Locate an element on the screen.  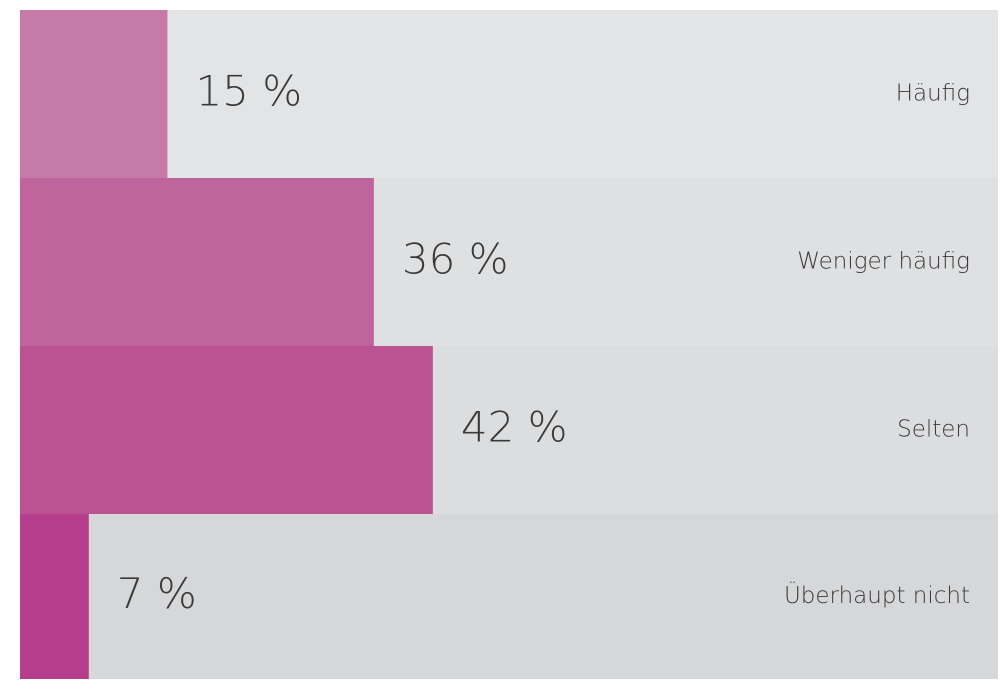
category-label: Weniger häufig is located at coordinates (883, 262).